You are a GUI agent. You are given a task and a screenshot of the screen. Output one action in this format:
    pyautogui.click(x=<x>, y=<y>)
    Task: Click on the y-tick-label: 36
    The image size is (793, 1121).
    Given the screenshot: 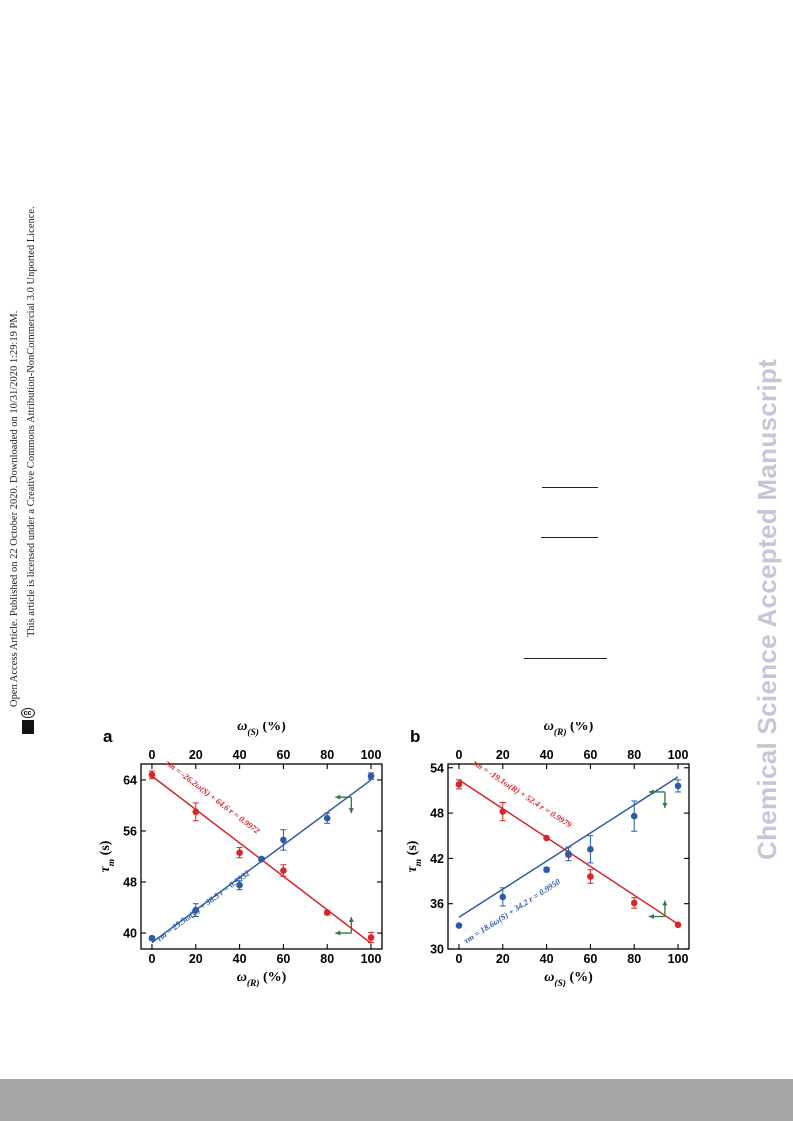 What is the action you would take?
    pyautogui.click(x=437, y=904)
    